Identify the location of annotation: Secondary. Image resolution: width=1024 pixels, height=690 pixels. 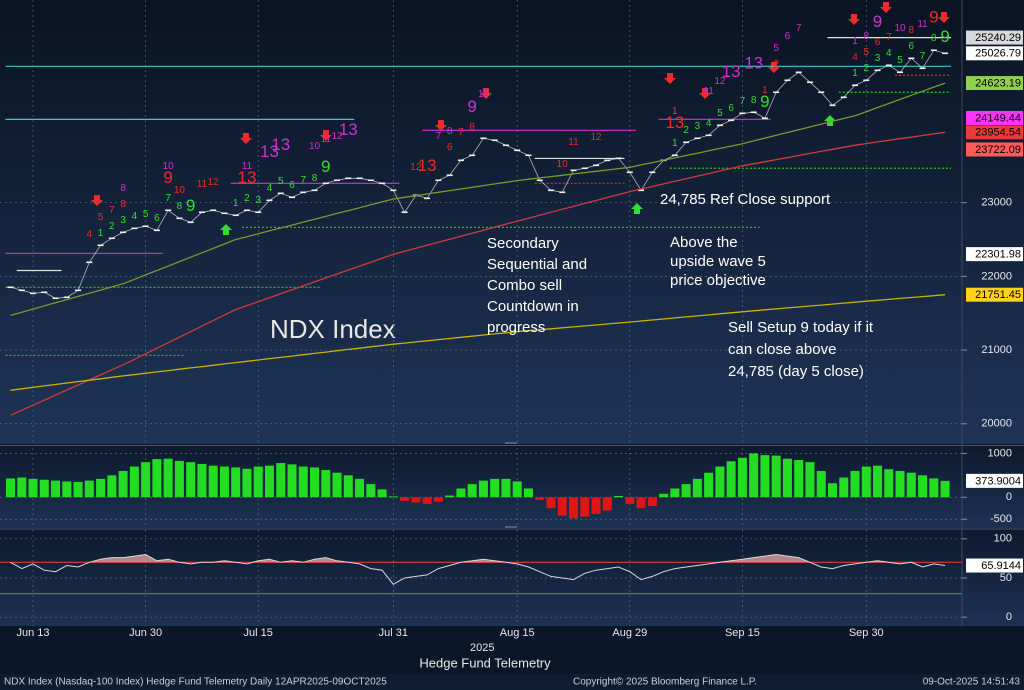
(523, 243).